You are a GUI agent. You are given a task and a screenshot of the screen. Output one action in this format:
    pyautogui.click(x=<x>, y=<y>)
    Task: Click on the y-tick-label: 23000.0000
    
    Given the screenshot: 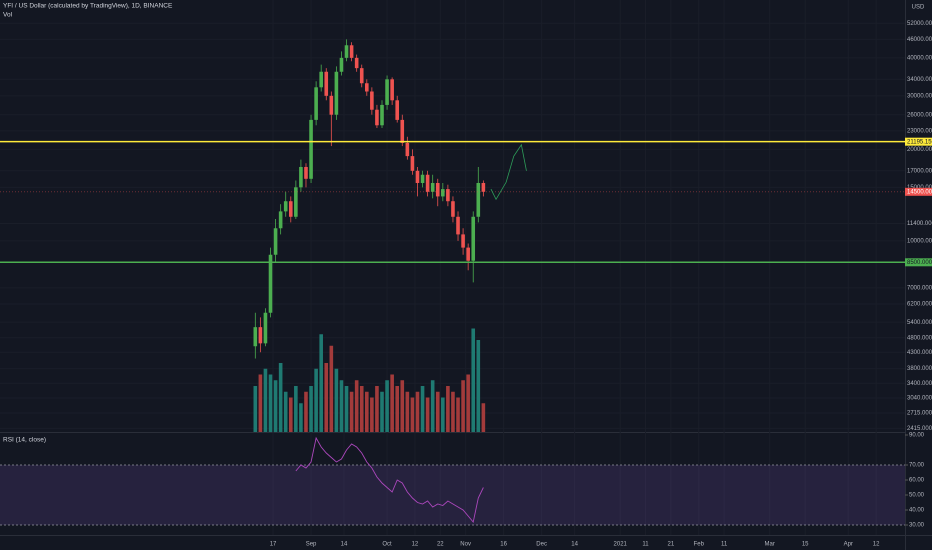 What is the action you would take?
    pyautogui.click(x=919, y=131)
    